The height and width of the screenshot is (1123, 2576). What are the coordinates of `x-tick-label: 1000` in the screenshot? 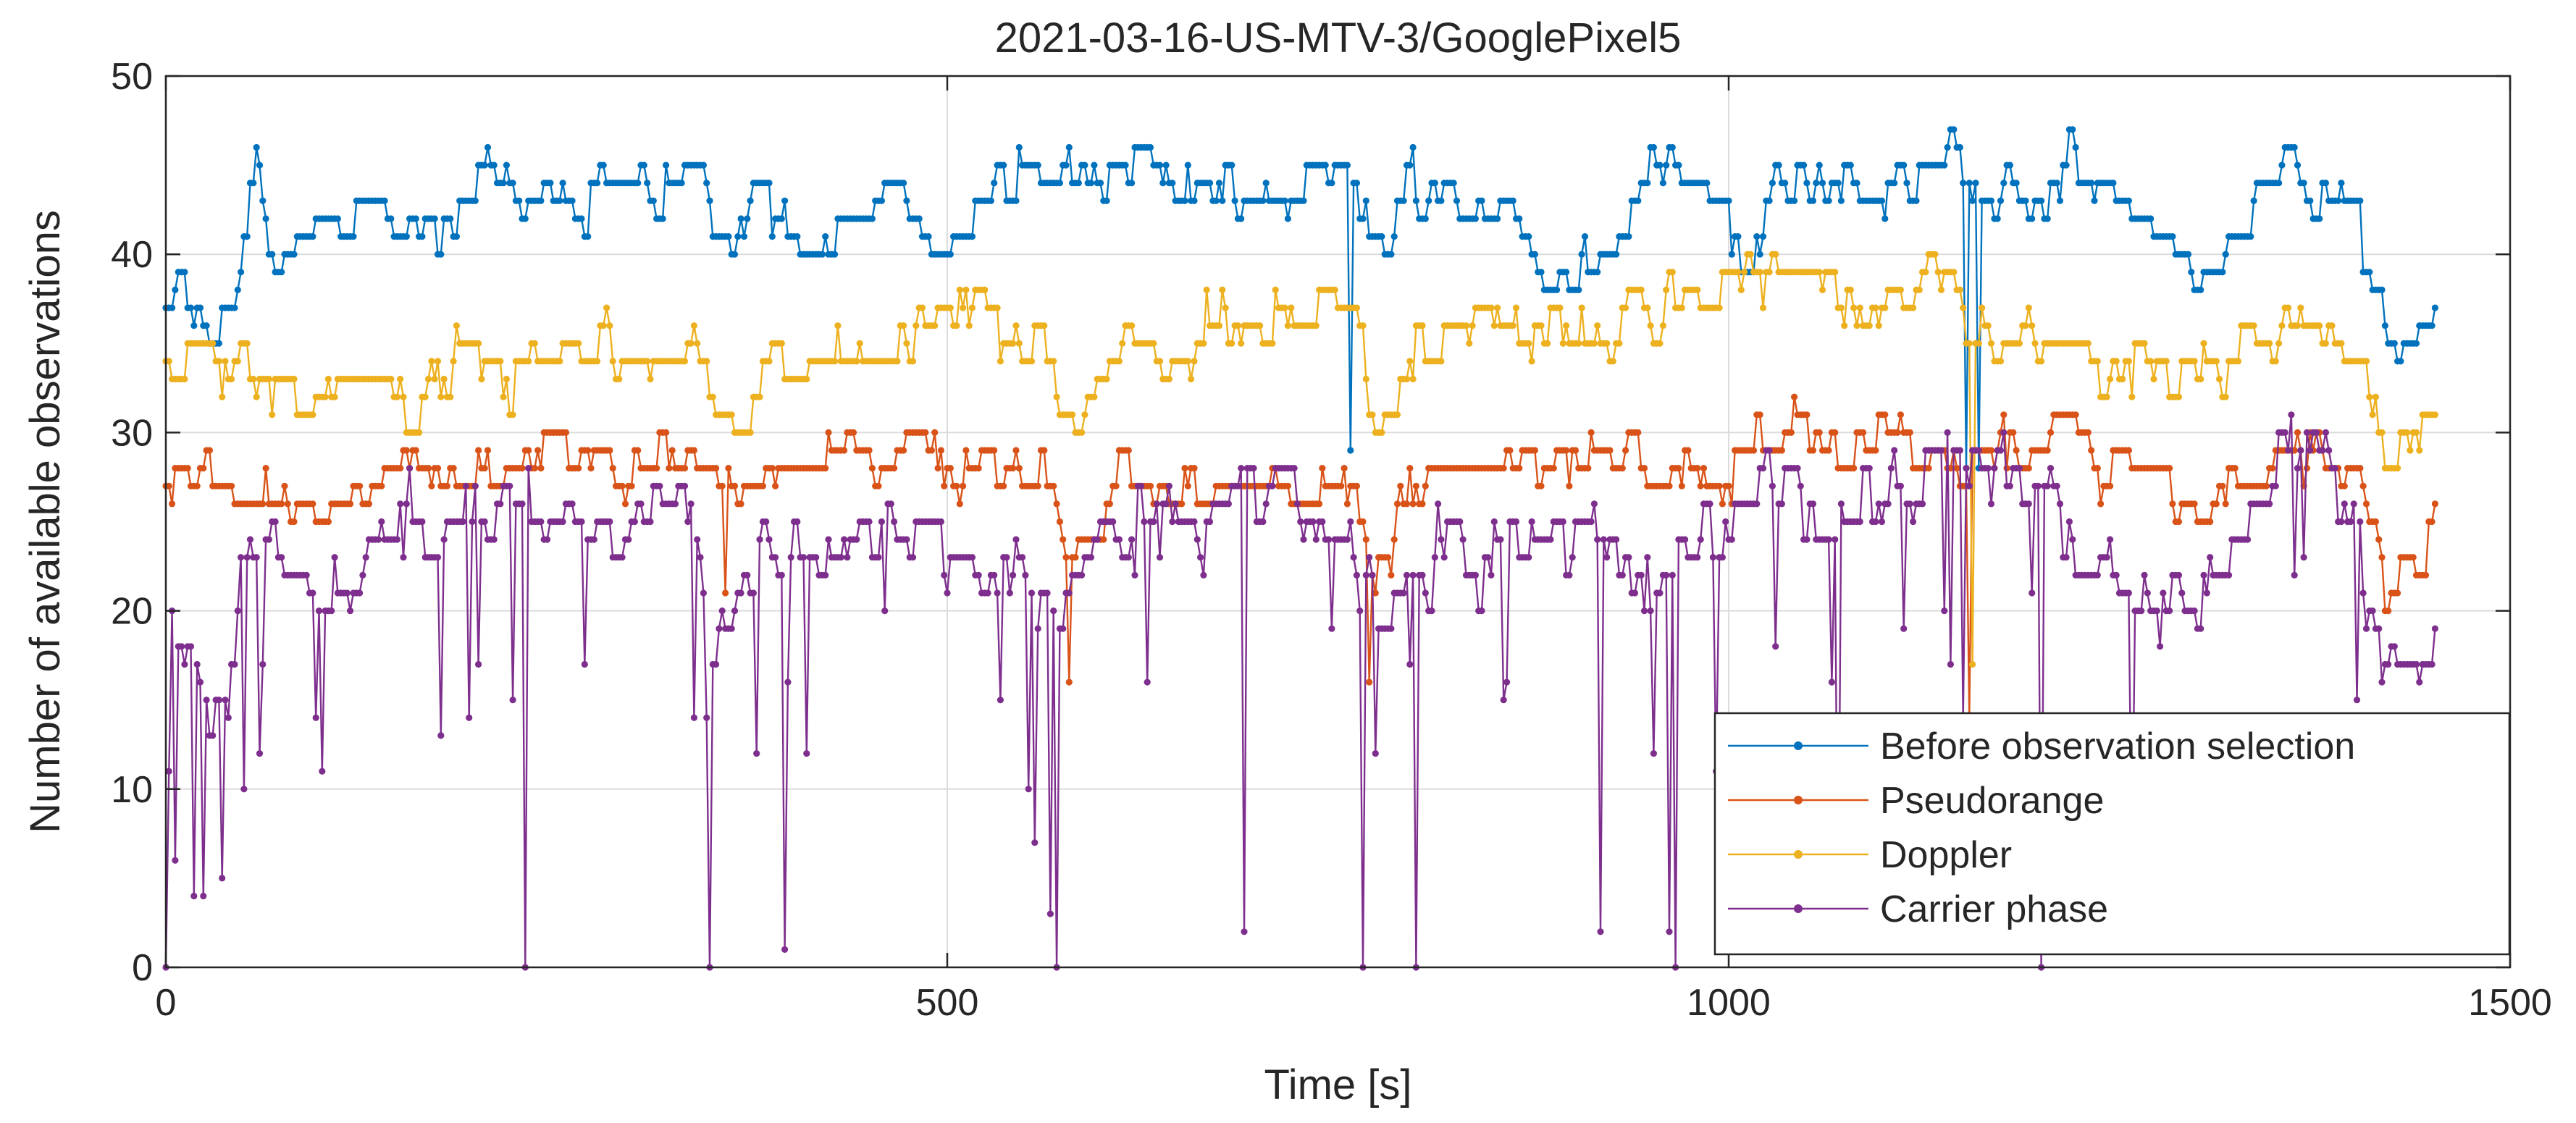 It's located at (1729, 1003).